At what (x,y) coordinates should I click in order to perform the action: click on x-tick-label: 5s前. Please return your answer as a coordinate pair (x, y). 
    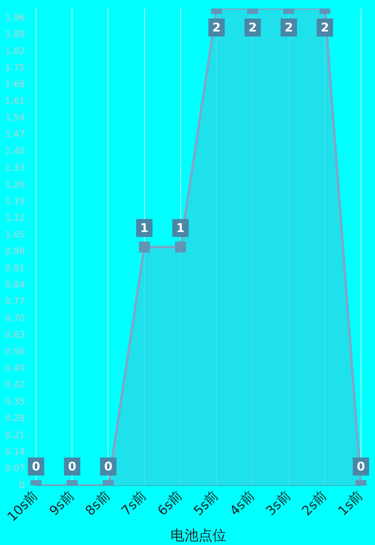
    Looking at the image, I should click on (206, 504).